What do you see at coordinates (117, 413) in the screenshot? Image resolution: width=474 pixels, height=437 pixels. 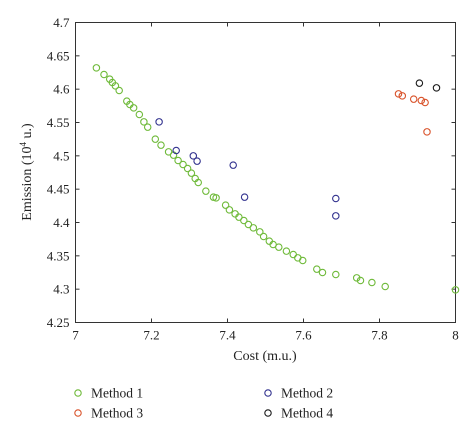 I see `legend-label: Method 3` at bounding box center [117, 413].